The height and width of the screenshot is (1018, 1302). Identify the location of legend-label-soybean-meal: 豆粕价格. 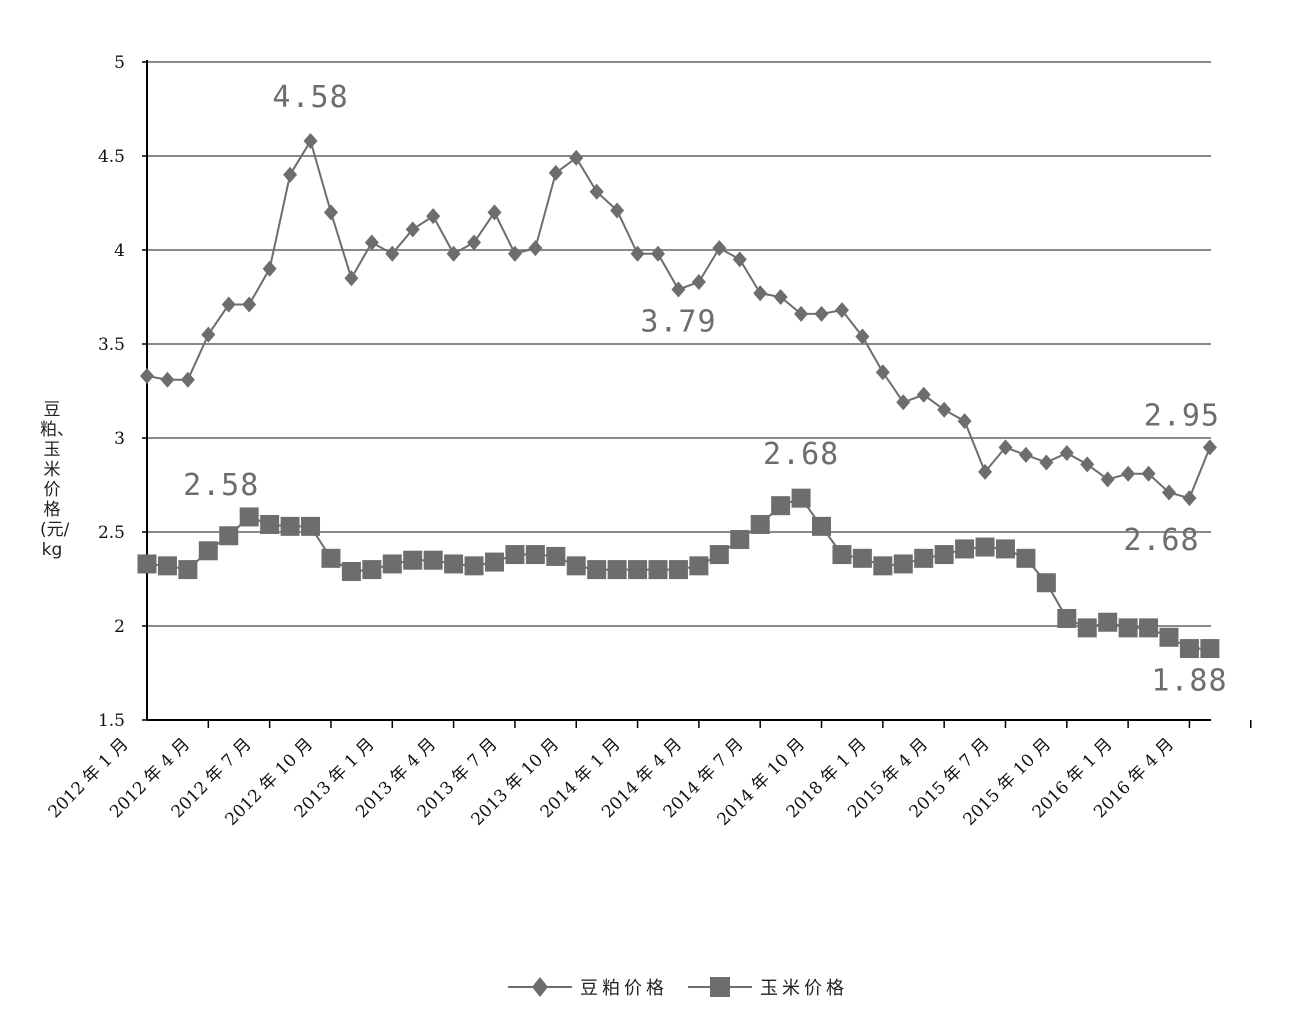
(624, 988).